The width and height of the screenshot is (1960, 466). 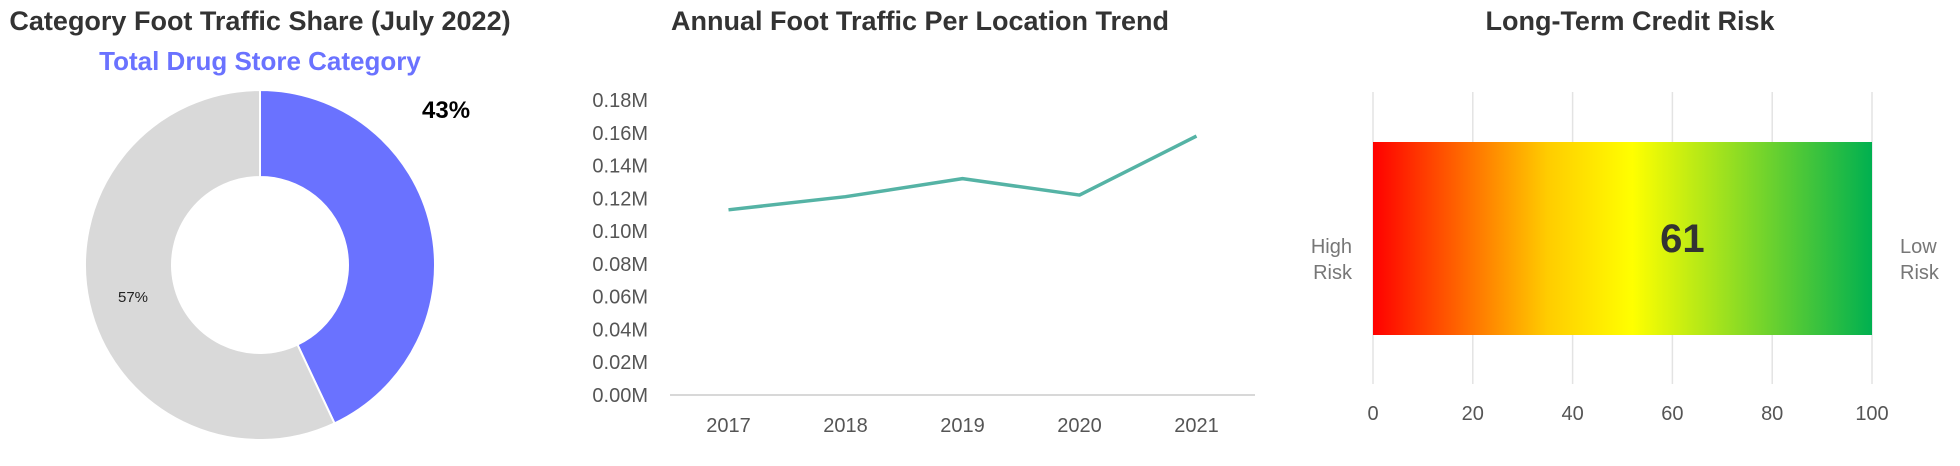 I want to click on donut-chart: 43% 57%, so click(x=277, y=264).